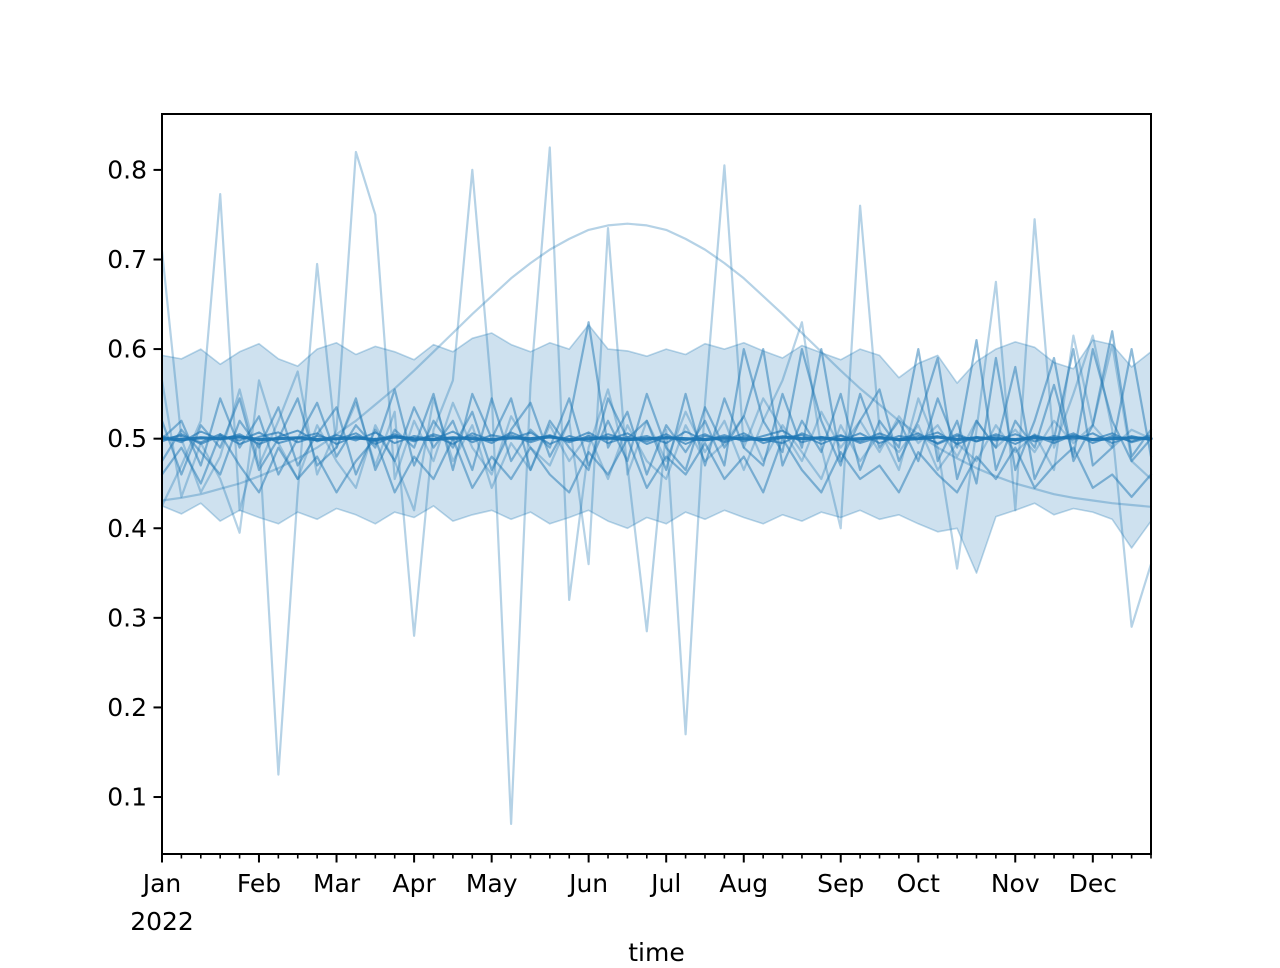 The height and width of the screenshot is (968, 1280). Describe the element at coordinates (641, 895) in the screenshot. I see `x-axis: Jan 2022 Feb Mar Apr May Jun Jul Aug Sep Oct Nov Dec` at that location.